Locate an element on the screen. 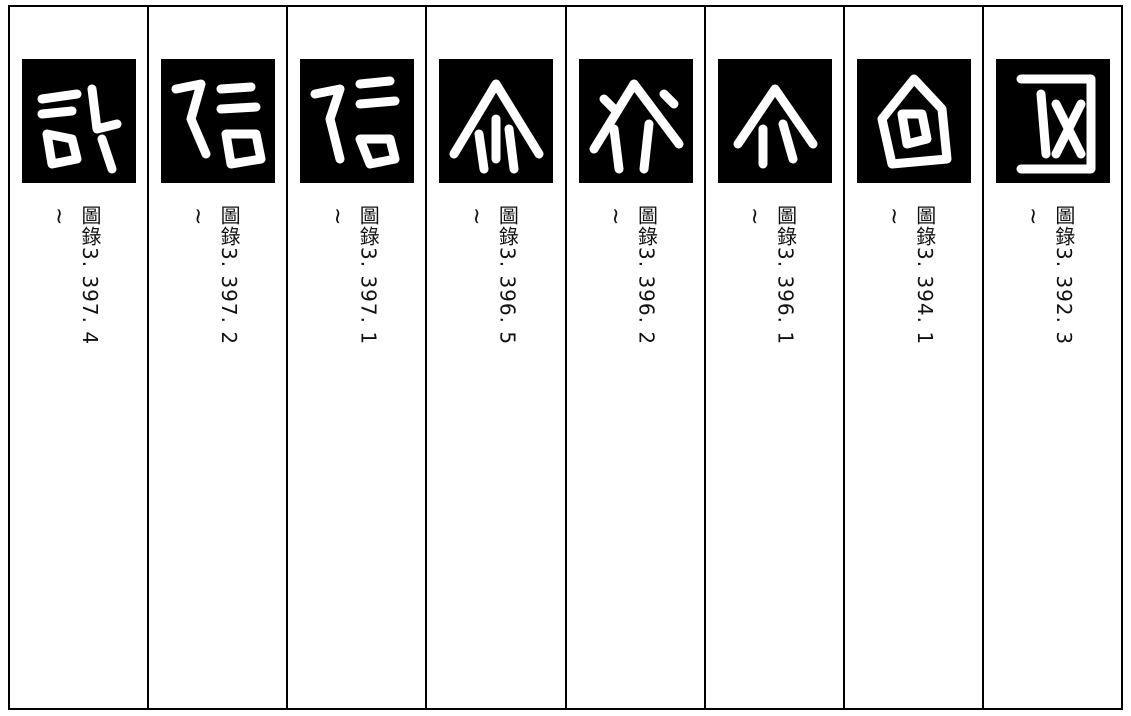 The image size is (1131, 716). column: ~ 圖錄3. 396. 5 is located at coordinates (494, 357).